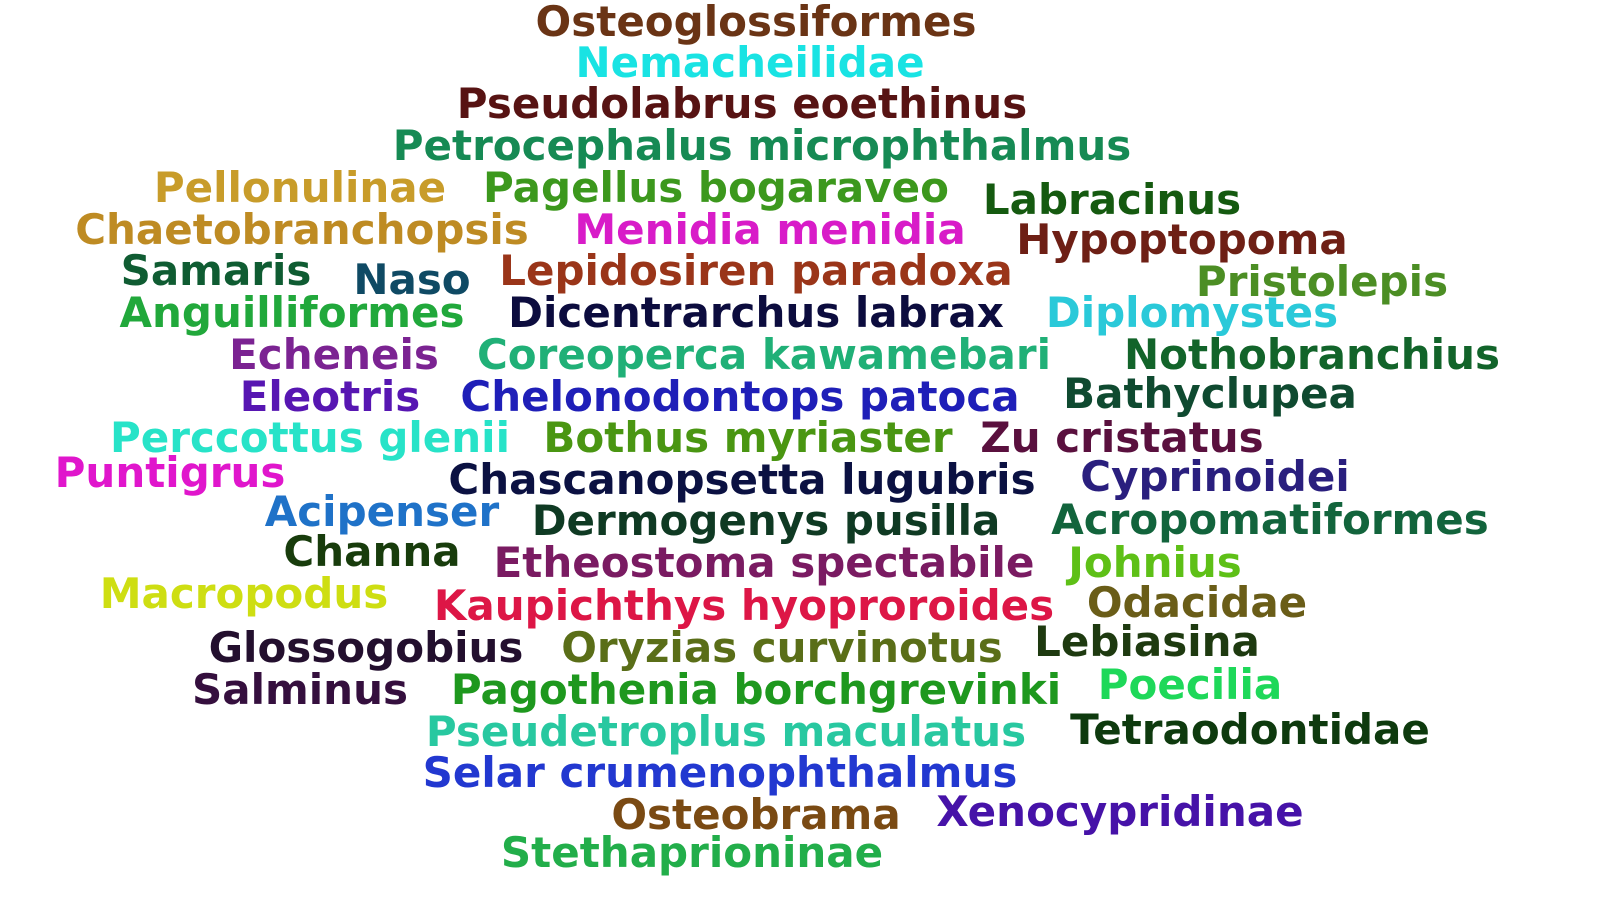 This screenshot has width=1600, height=900. I want to click on word-acipenser: Acipenser, so click(382, 511).